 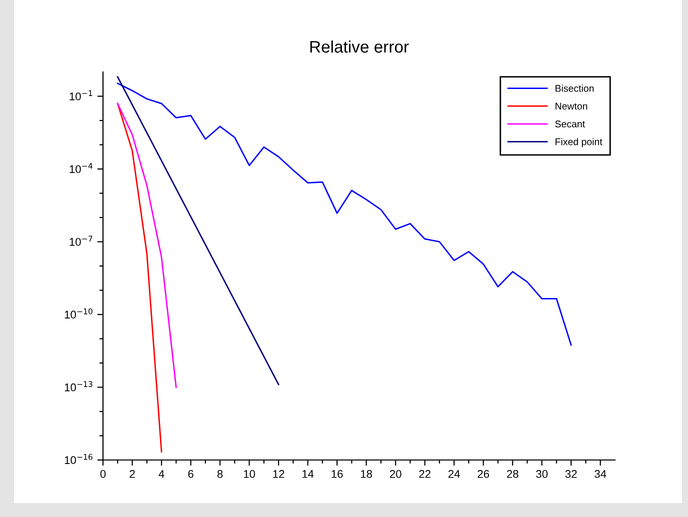 I want to click on x-tick-label: 6, so click(x=191, y=474).